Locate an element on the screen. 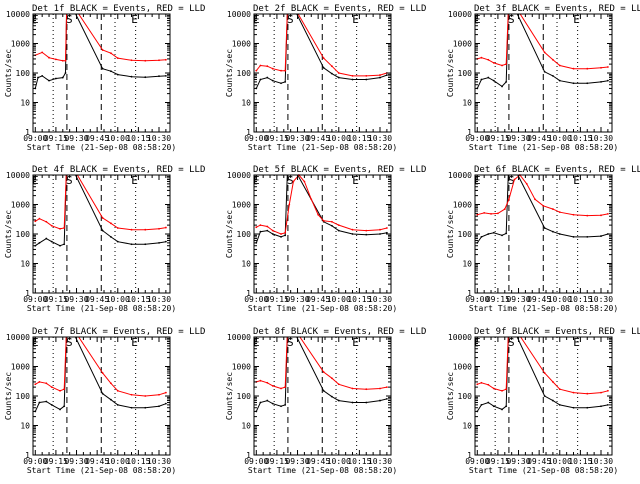  x-tick-label: 09:45 is located at coordinates (97, 138).